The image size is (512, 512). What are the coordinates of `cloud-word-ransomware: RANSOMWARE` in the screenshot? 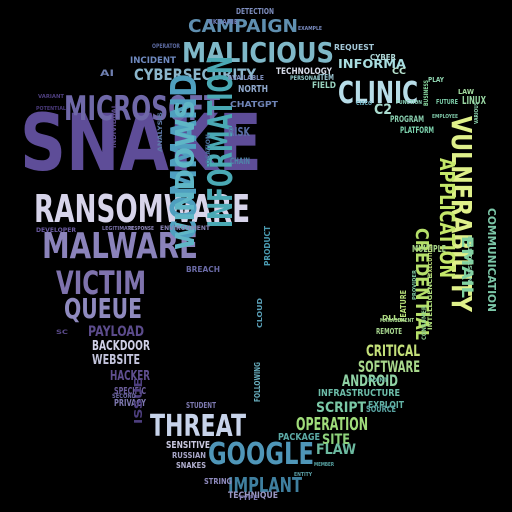 It's located at (142, 209).